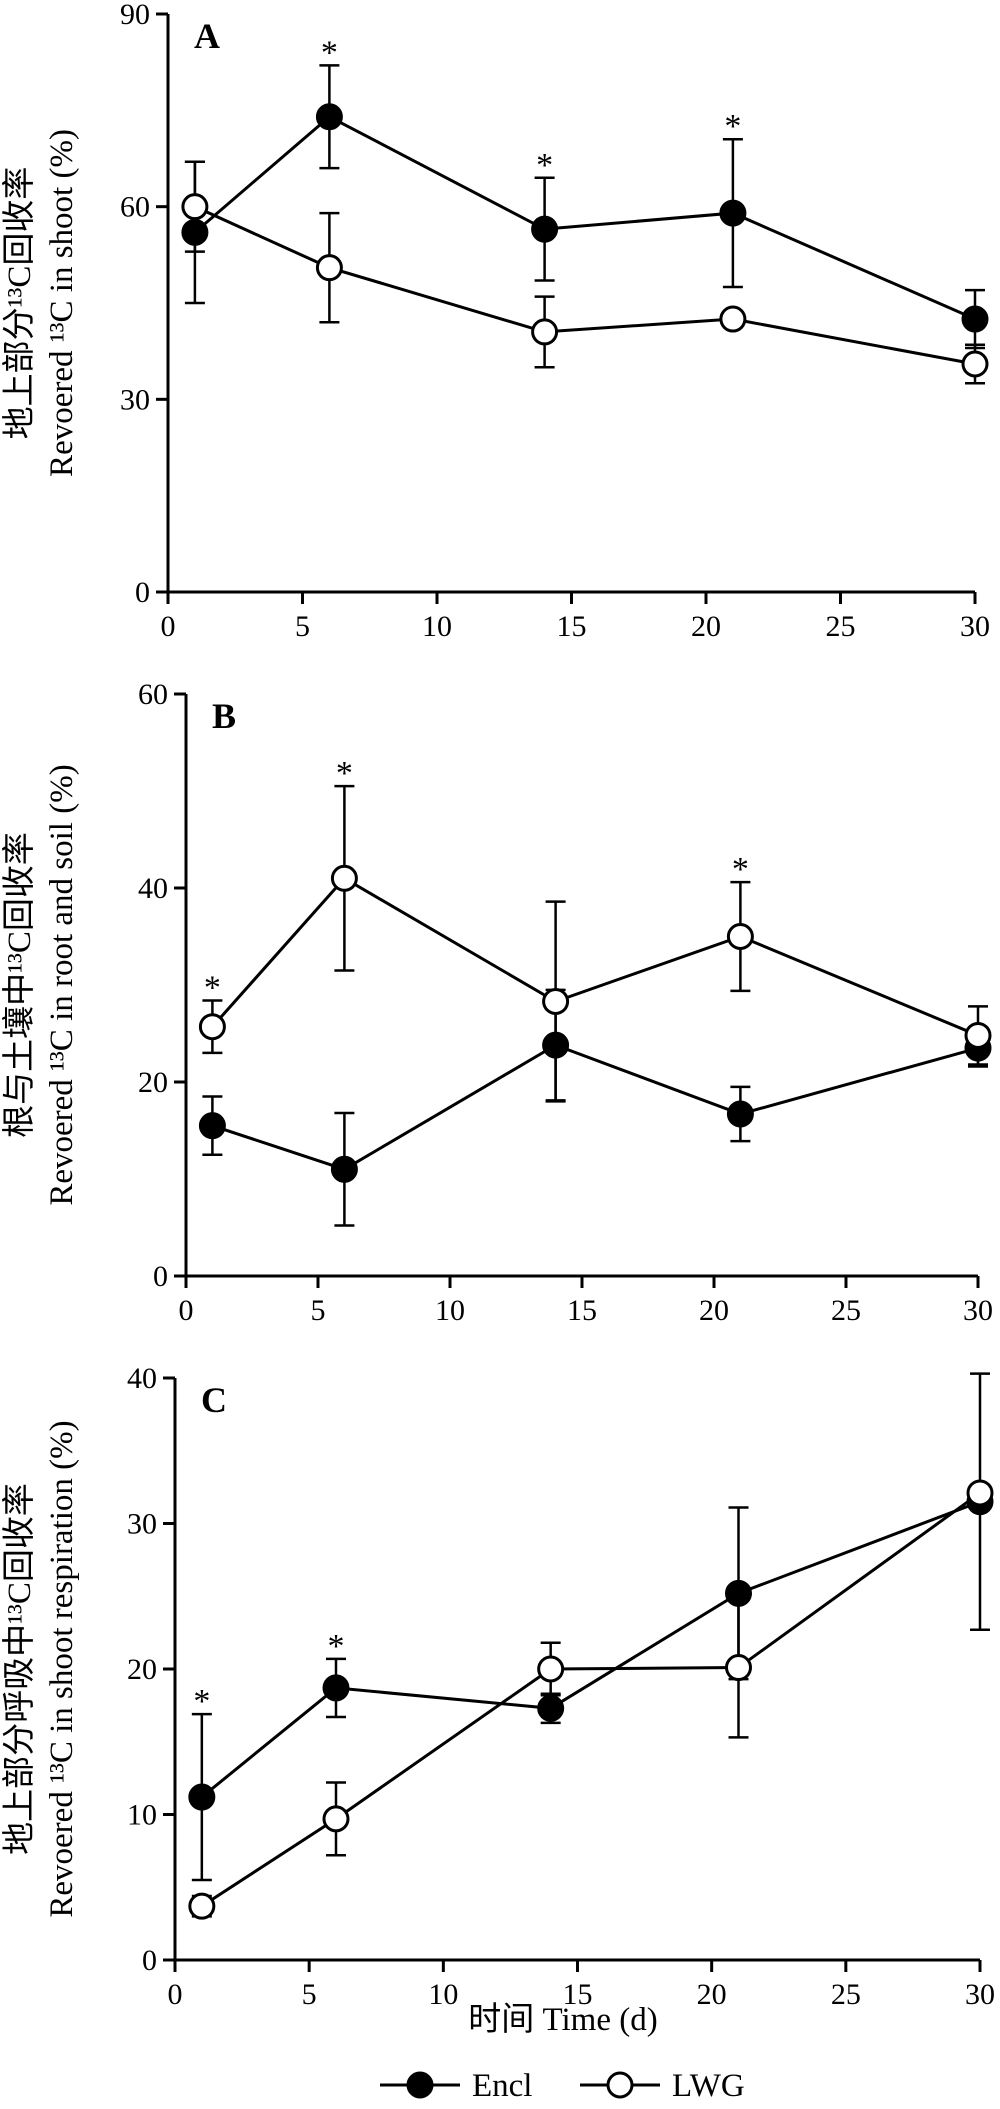 The height and width of the screenshot is (2109, 1000). Describe the element at coordinates (562, 2086) in the screenshot. I see `legend: Encl LWG` at that location.